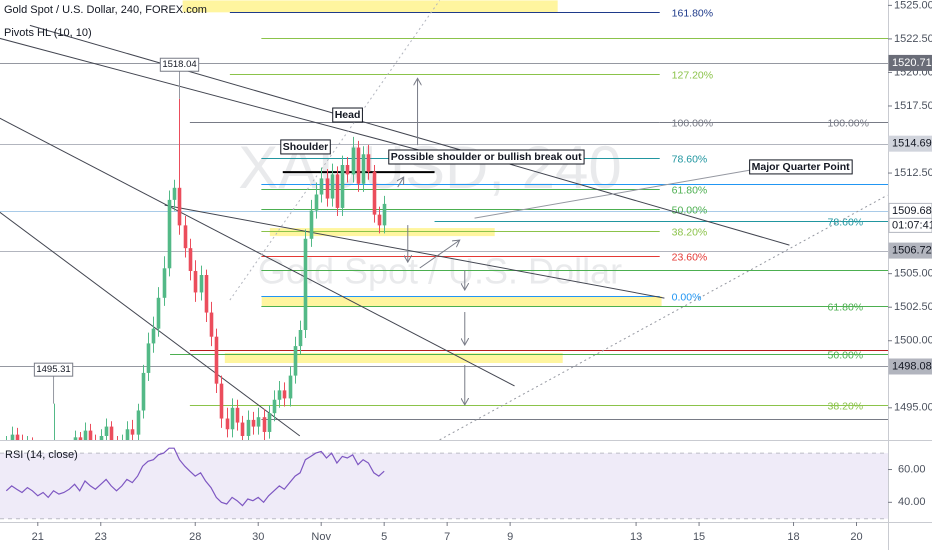 This screenshot has height=550, width=932. What do you see at coordinates (687, 297) in the screenshot?
I see `level-label: 0.00%` at bounding box center [687, 297].